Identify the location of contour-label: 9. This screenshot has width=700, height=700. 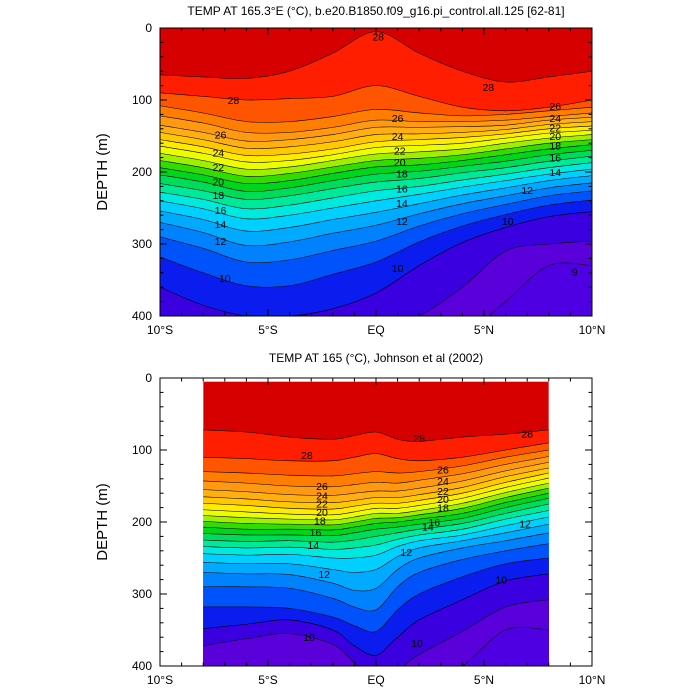
(575, 272).